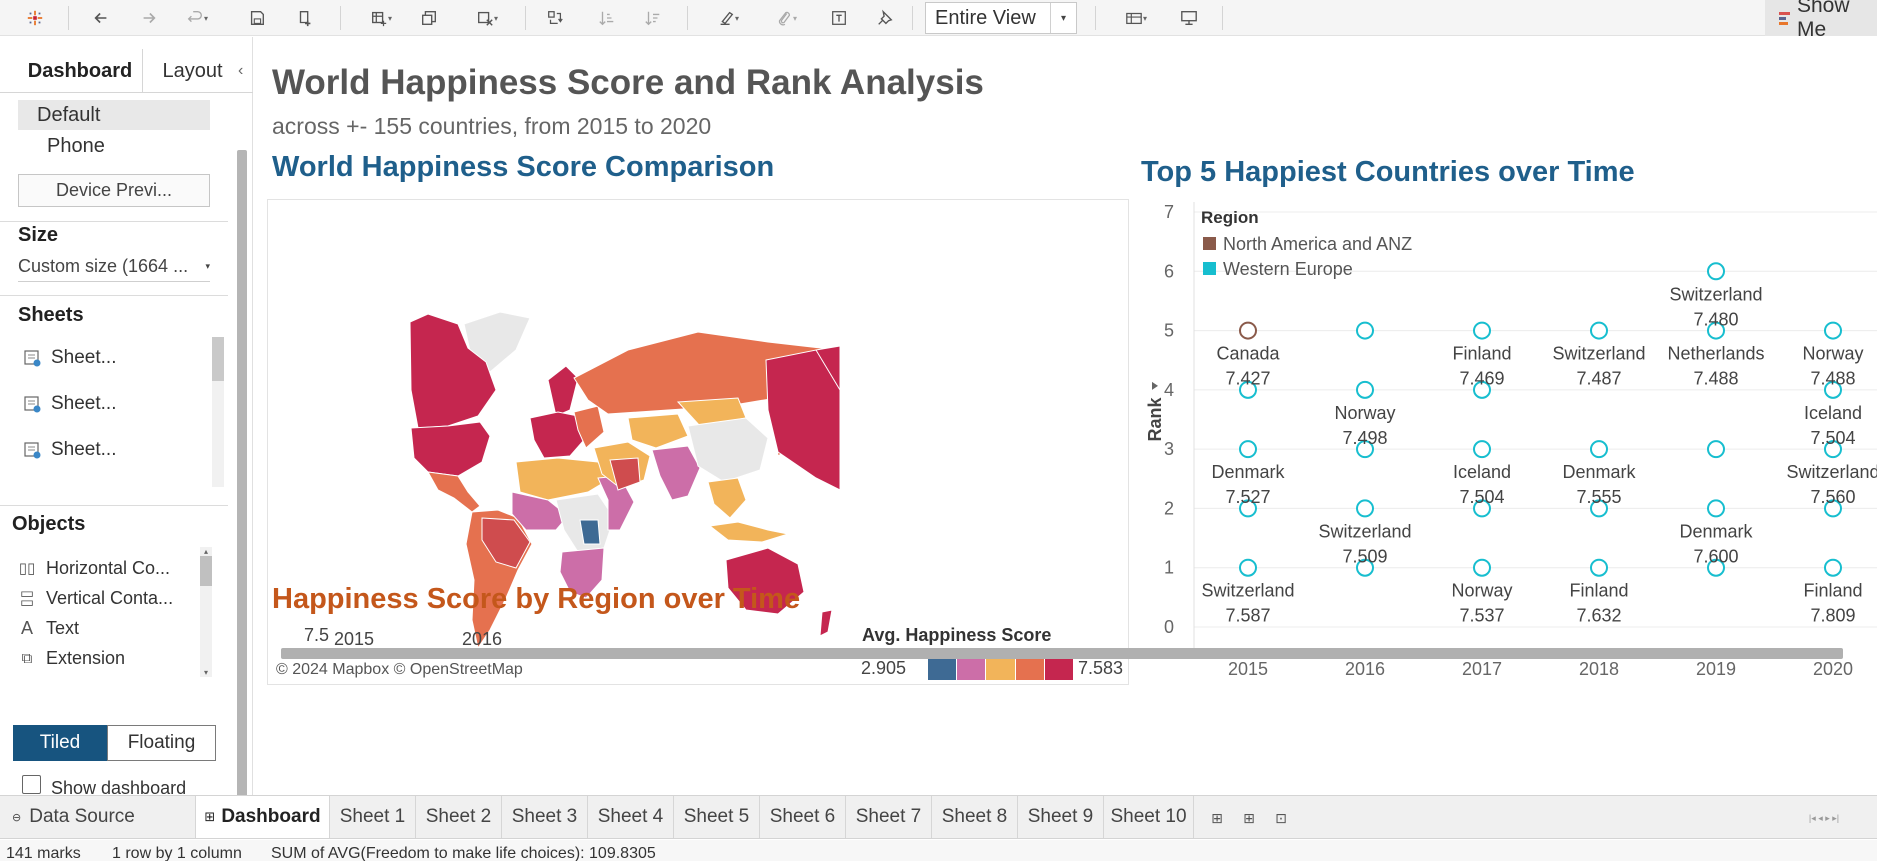  I want to click on legend-max: 7.583, so click(1101, 668).